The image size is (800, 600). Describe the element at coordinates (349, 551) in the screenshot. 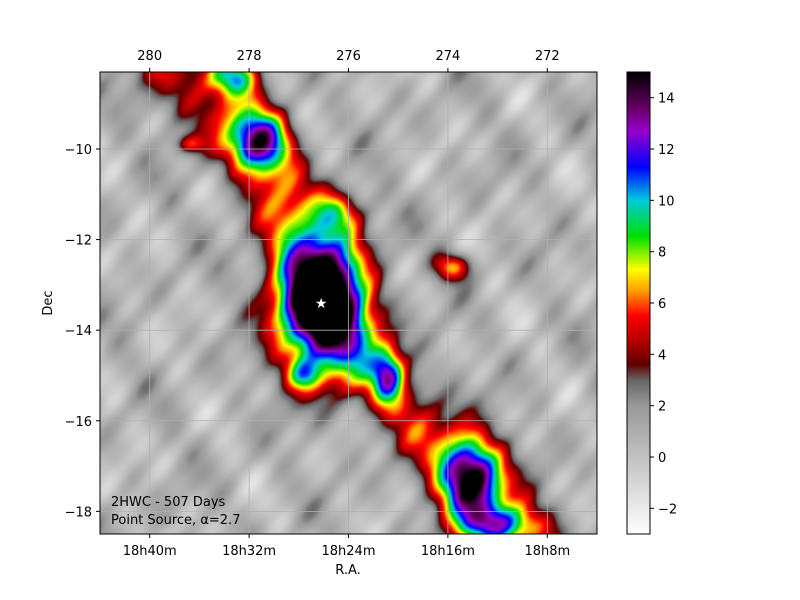

I see `x-tick-label-bottom: 18h24m` at that location.